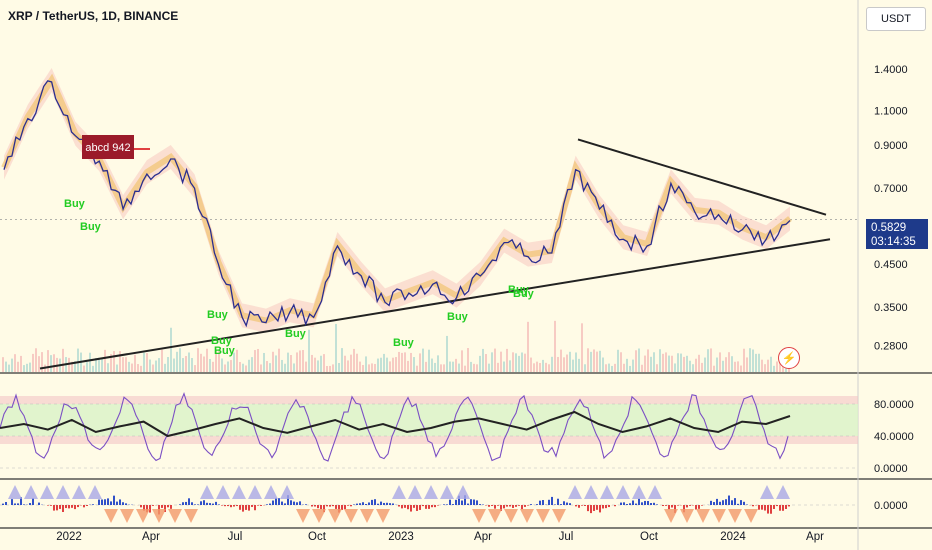 The height and width of the screenshot is (550, 932). Describe the element at coordinates (815, 537) in the screenshot. I see `time-tick-label: Apr` at that location.